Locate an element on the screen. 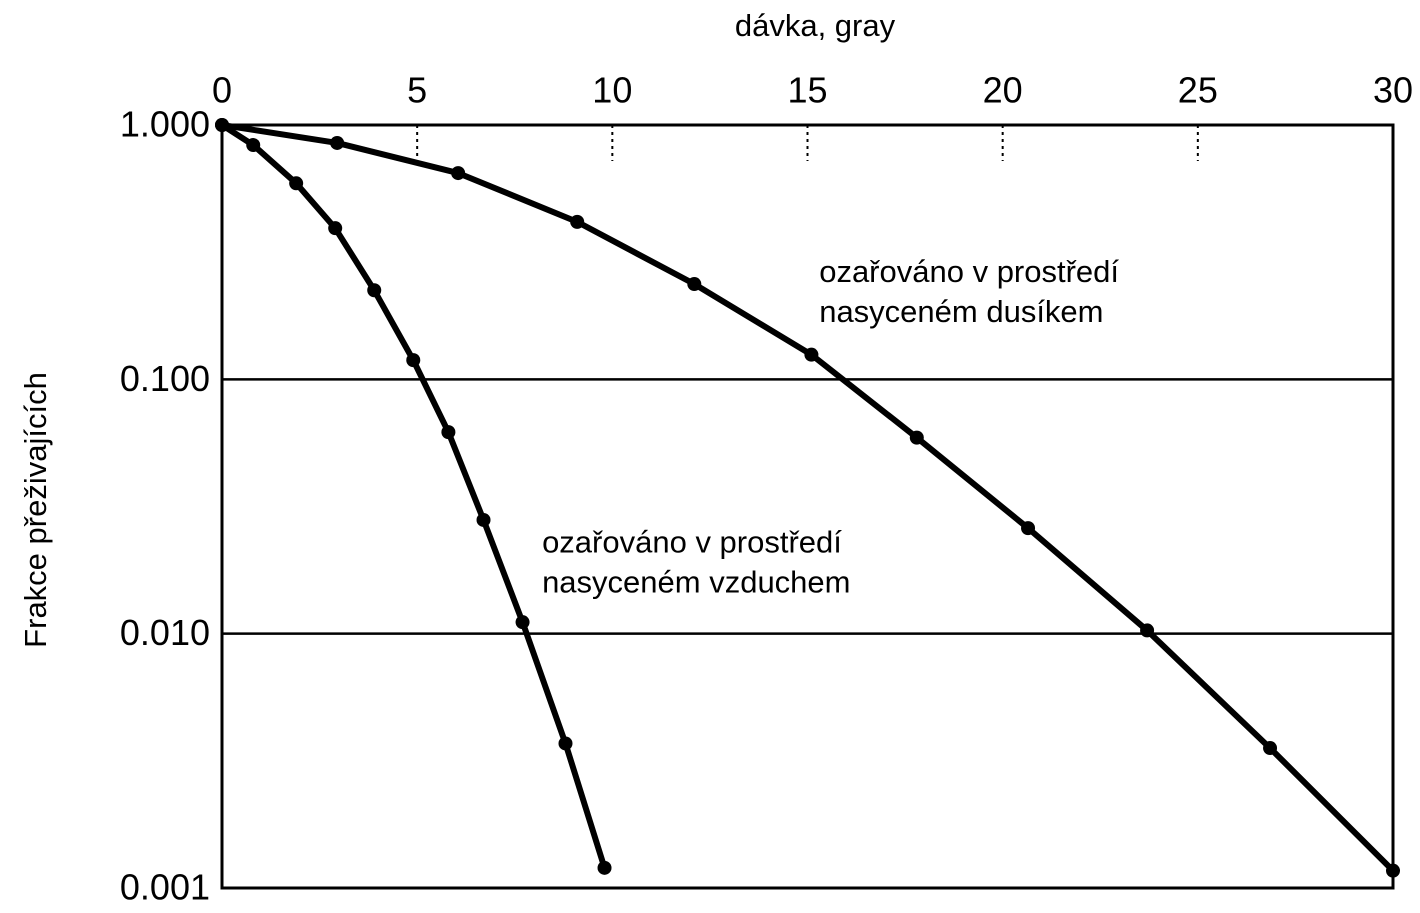  x-tick-label: 0 is located at coordinates (222, 90).